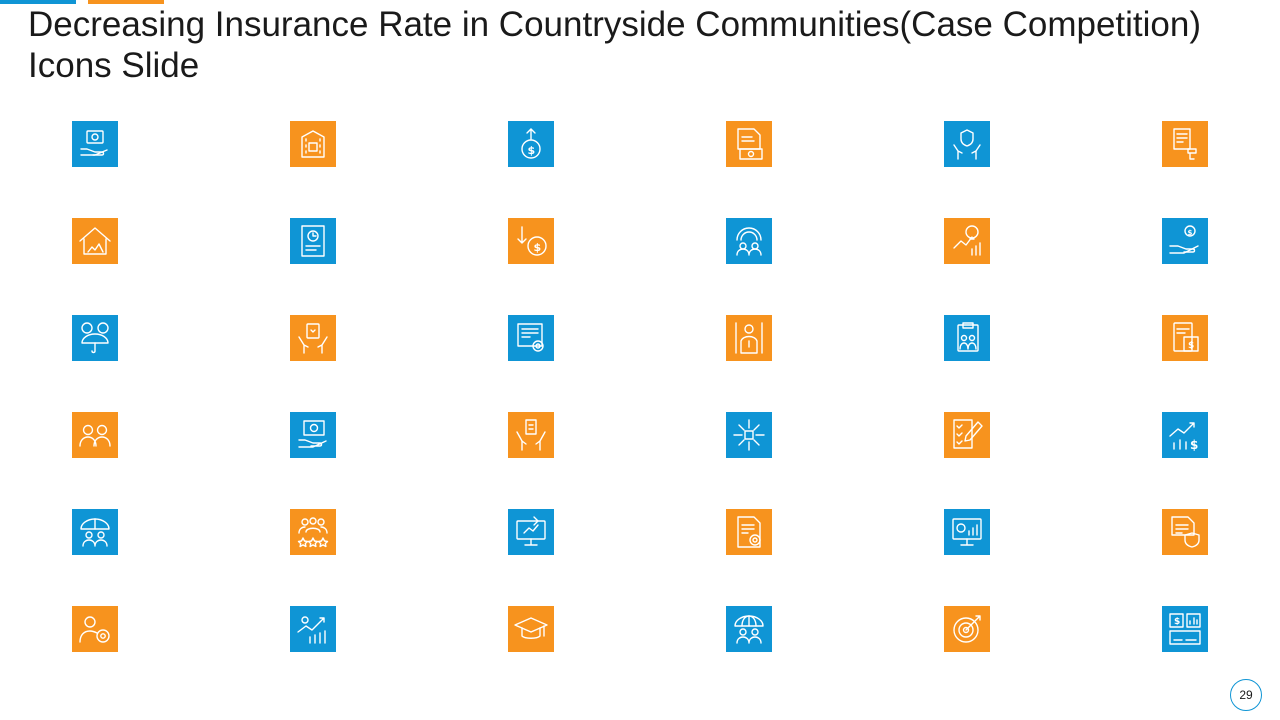 This screenshot has height=720, width=1280. I want to click on global-insurance-icon, so click(749, 629).